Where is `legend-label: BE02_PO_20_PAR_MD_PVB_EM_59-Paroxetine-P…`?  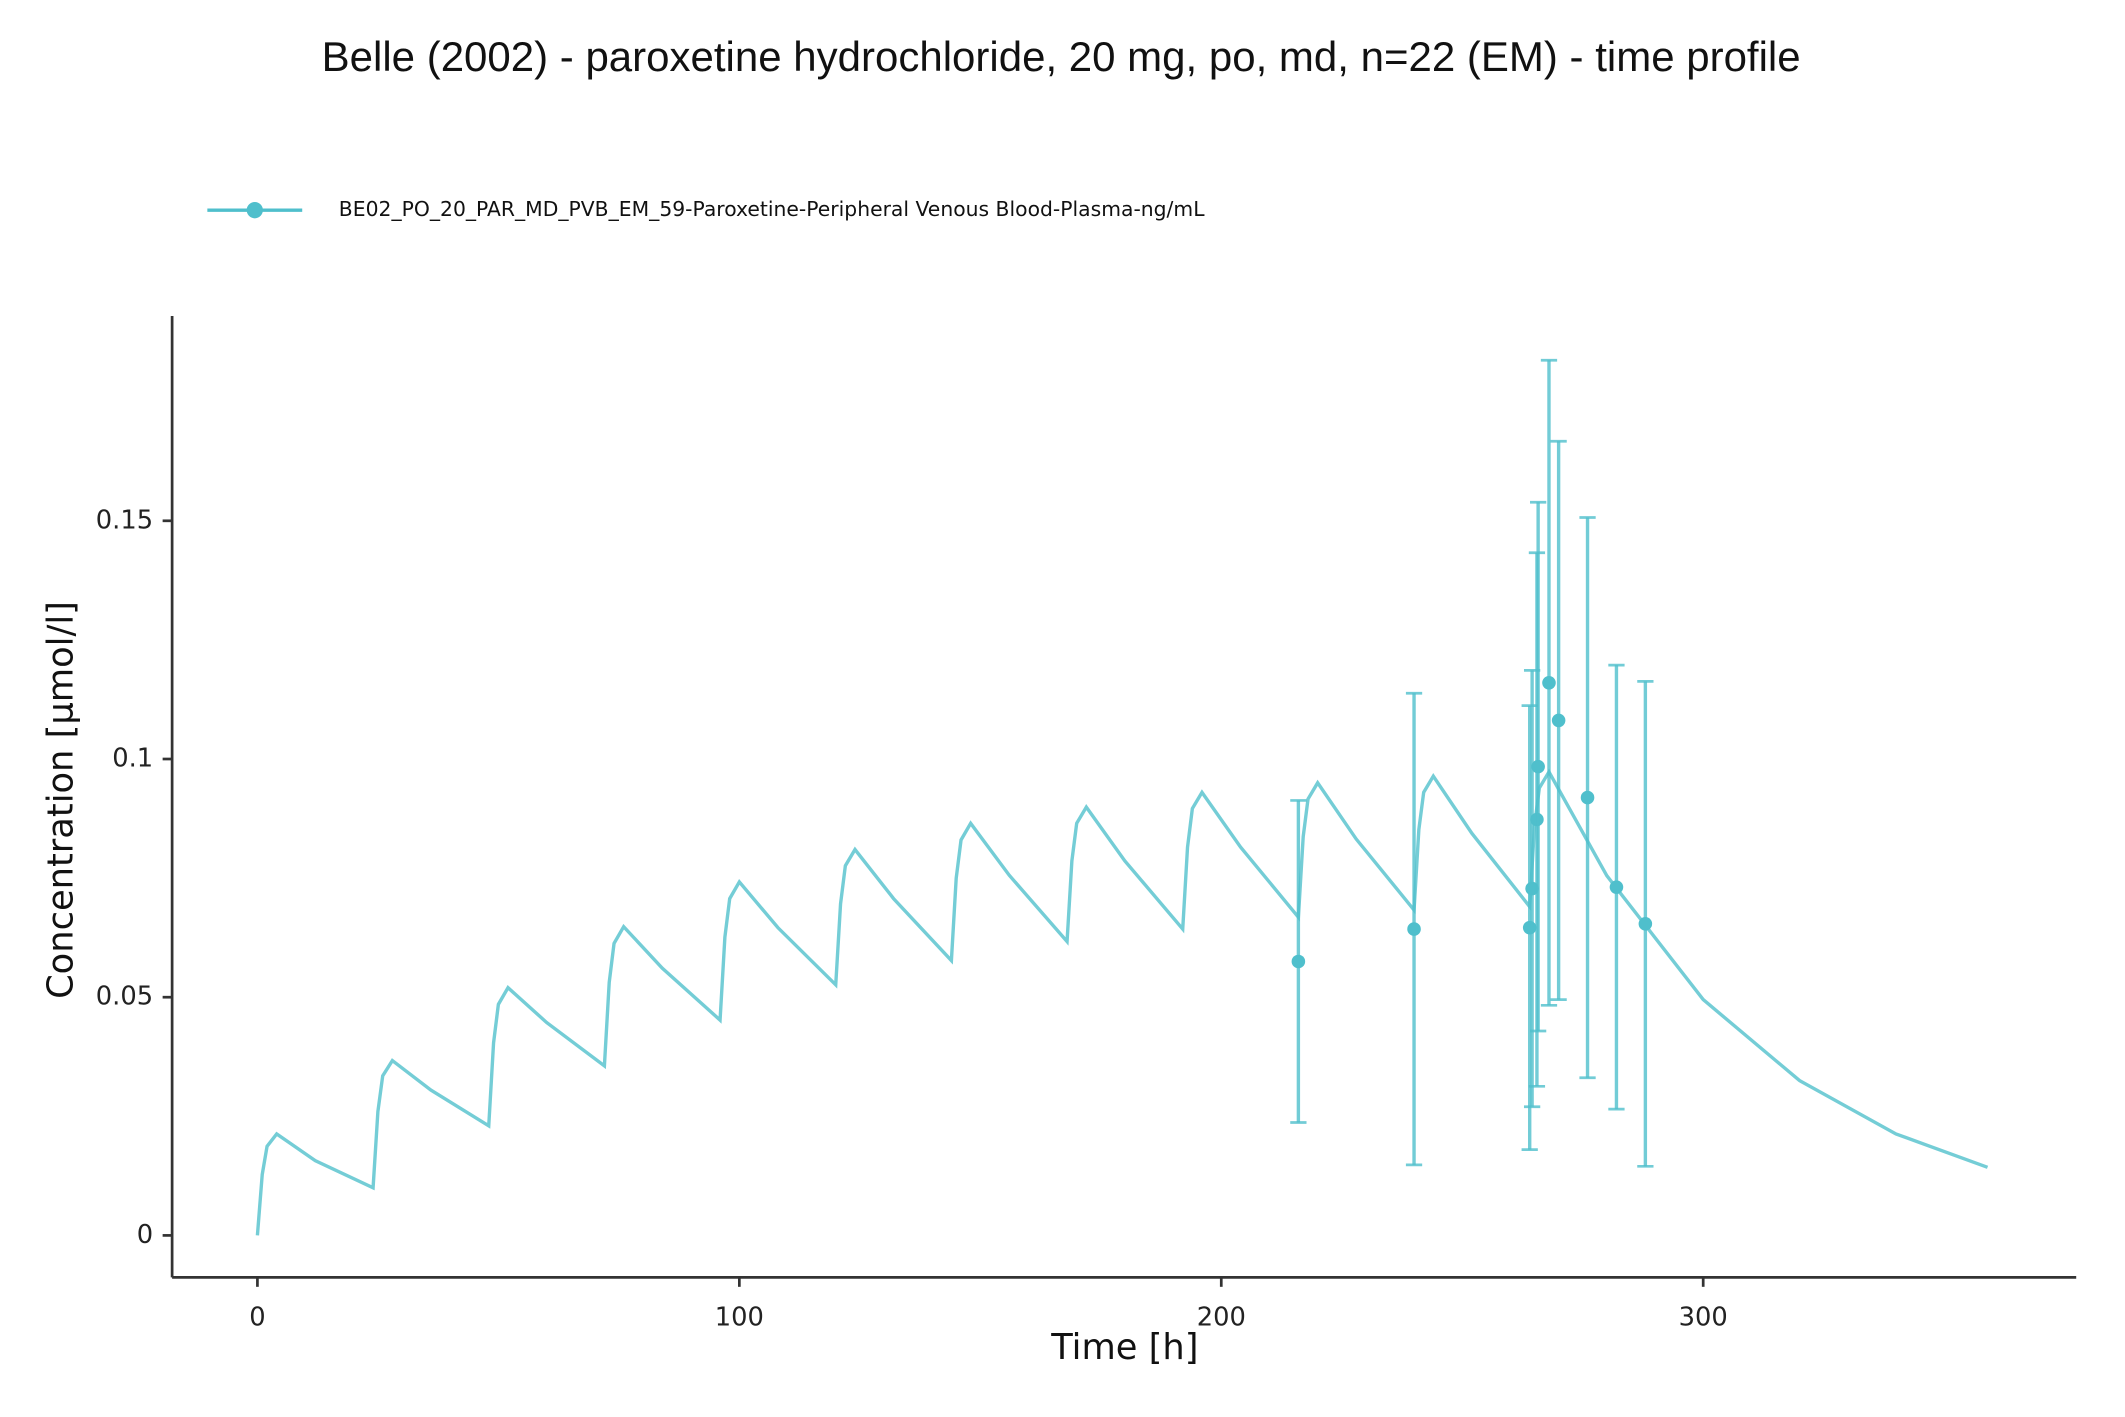
legend-label: BE02_PO_20_PAR_MD_PVB_EM_59-Paroxetine-P… is located at coordinates (772, 209).